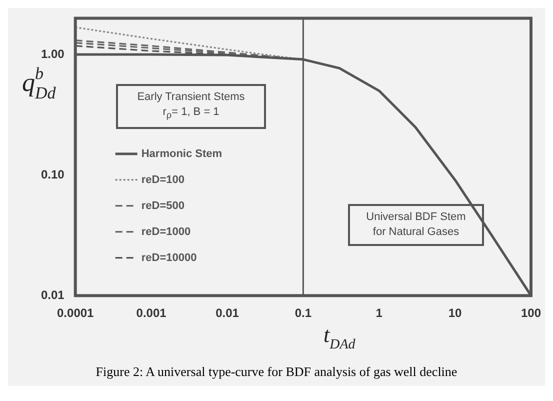 This screenshot has width=553, height=401. Describe the element at coordinates (75, 313) in the screenshot. I see `x-tick-label: 0.0001` at that location.